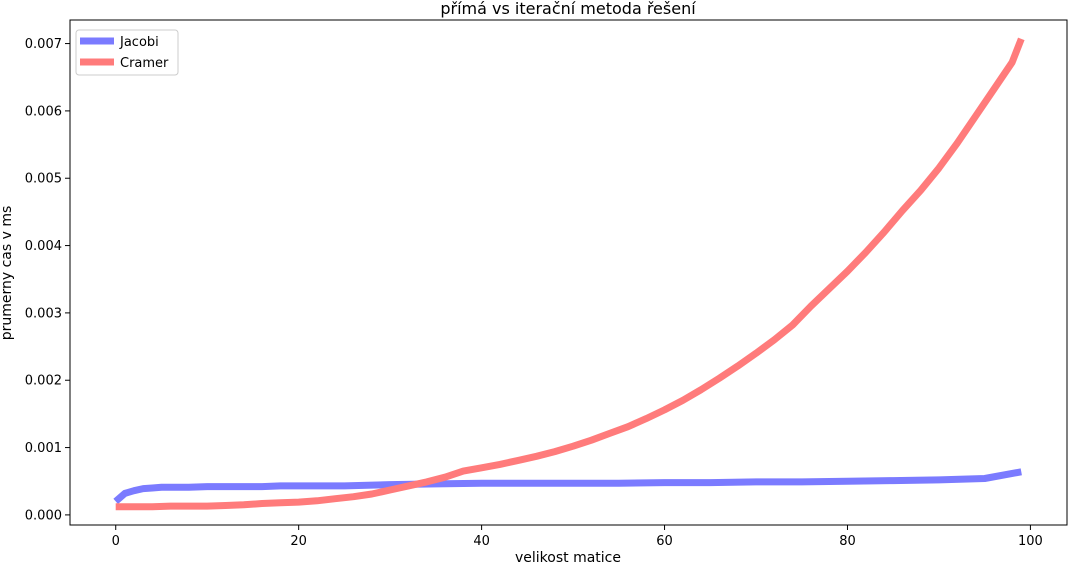  What do you see at coordinates (43, 448) in the screenshot?
I see `y-tick-label: 0.001` at bounding box center [43, 448].